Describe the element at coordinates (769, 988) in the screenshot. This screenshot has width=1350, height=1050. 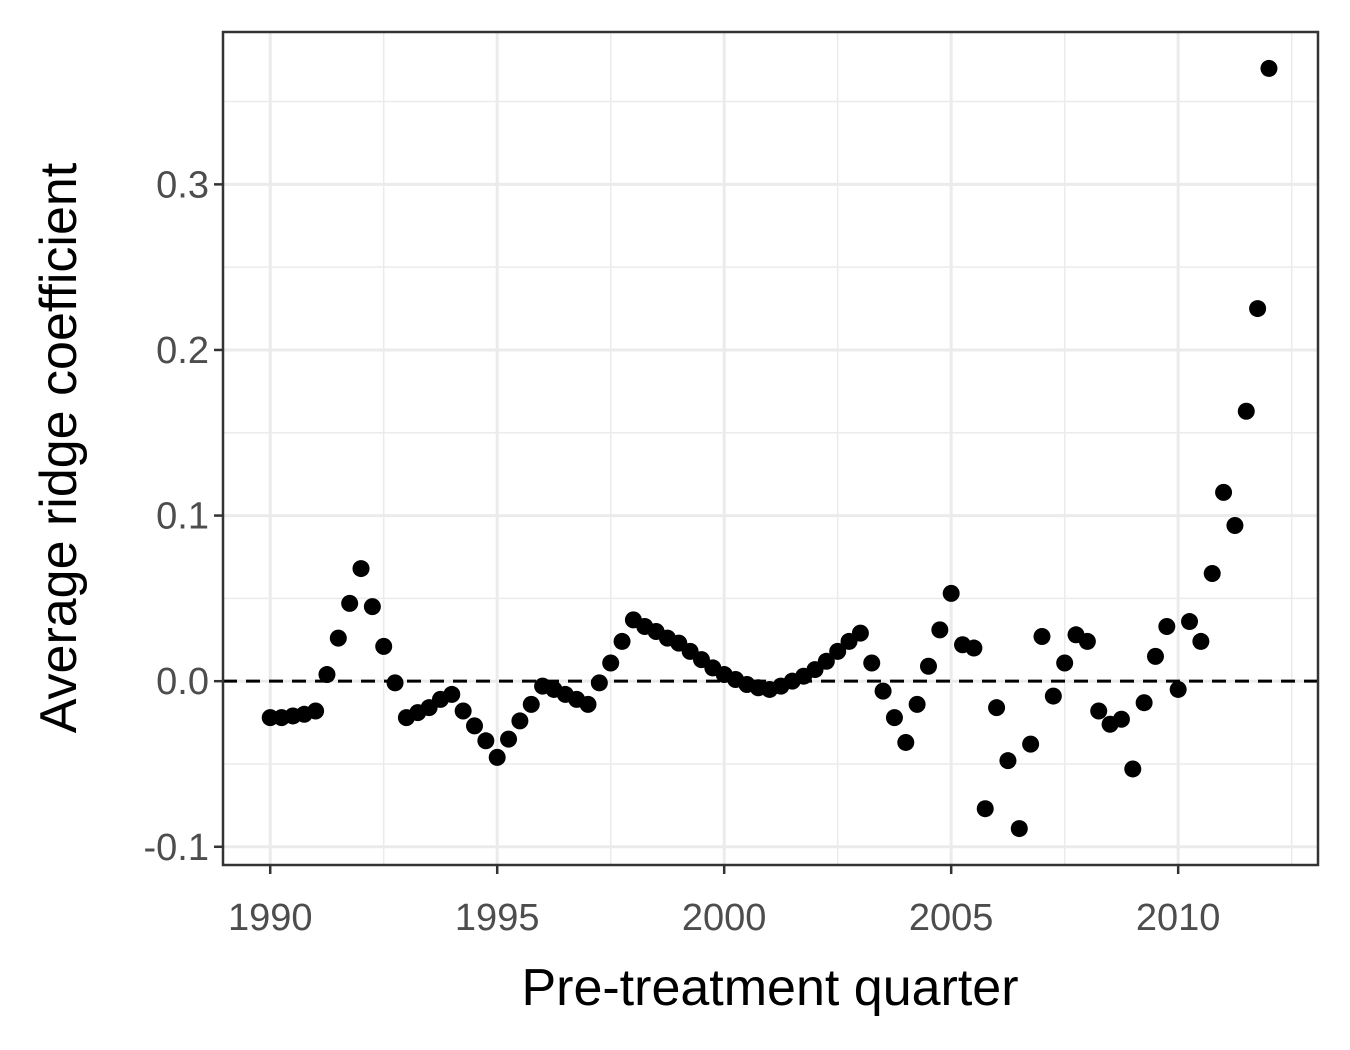
I see `x-axis-title: Pre-treatment quarter` at that location.